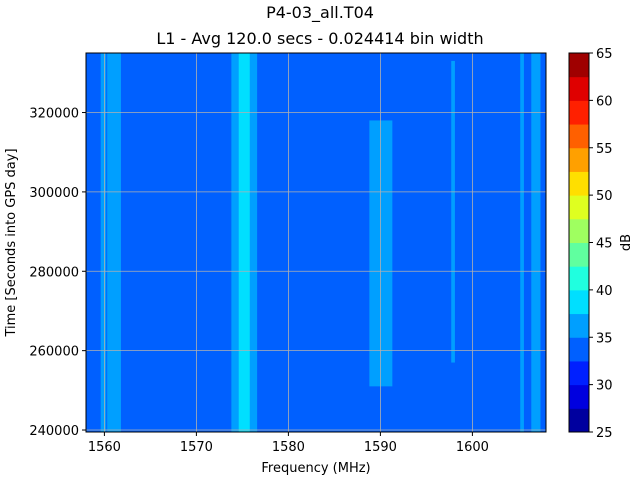  What do you see at coordinates (196, 447) in the screenshot?
I see `x-tick-label: 1570` at bounding box center [196, 447].